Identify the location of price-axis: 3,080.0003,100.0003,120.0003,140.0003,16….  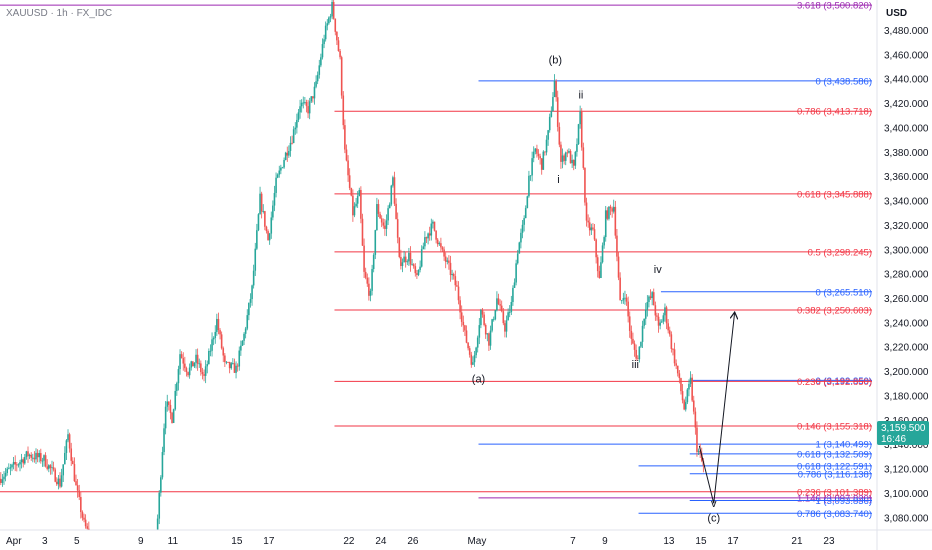
(906, 275).